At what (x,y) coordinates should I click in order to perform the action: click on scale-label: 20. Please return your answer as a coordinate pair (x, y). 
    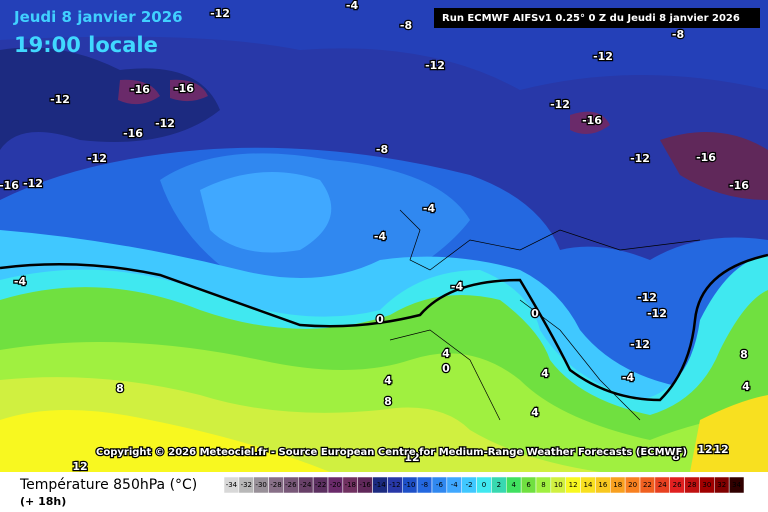
    Looking at the image, I should click on (632, 485).